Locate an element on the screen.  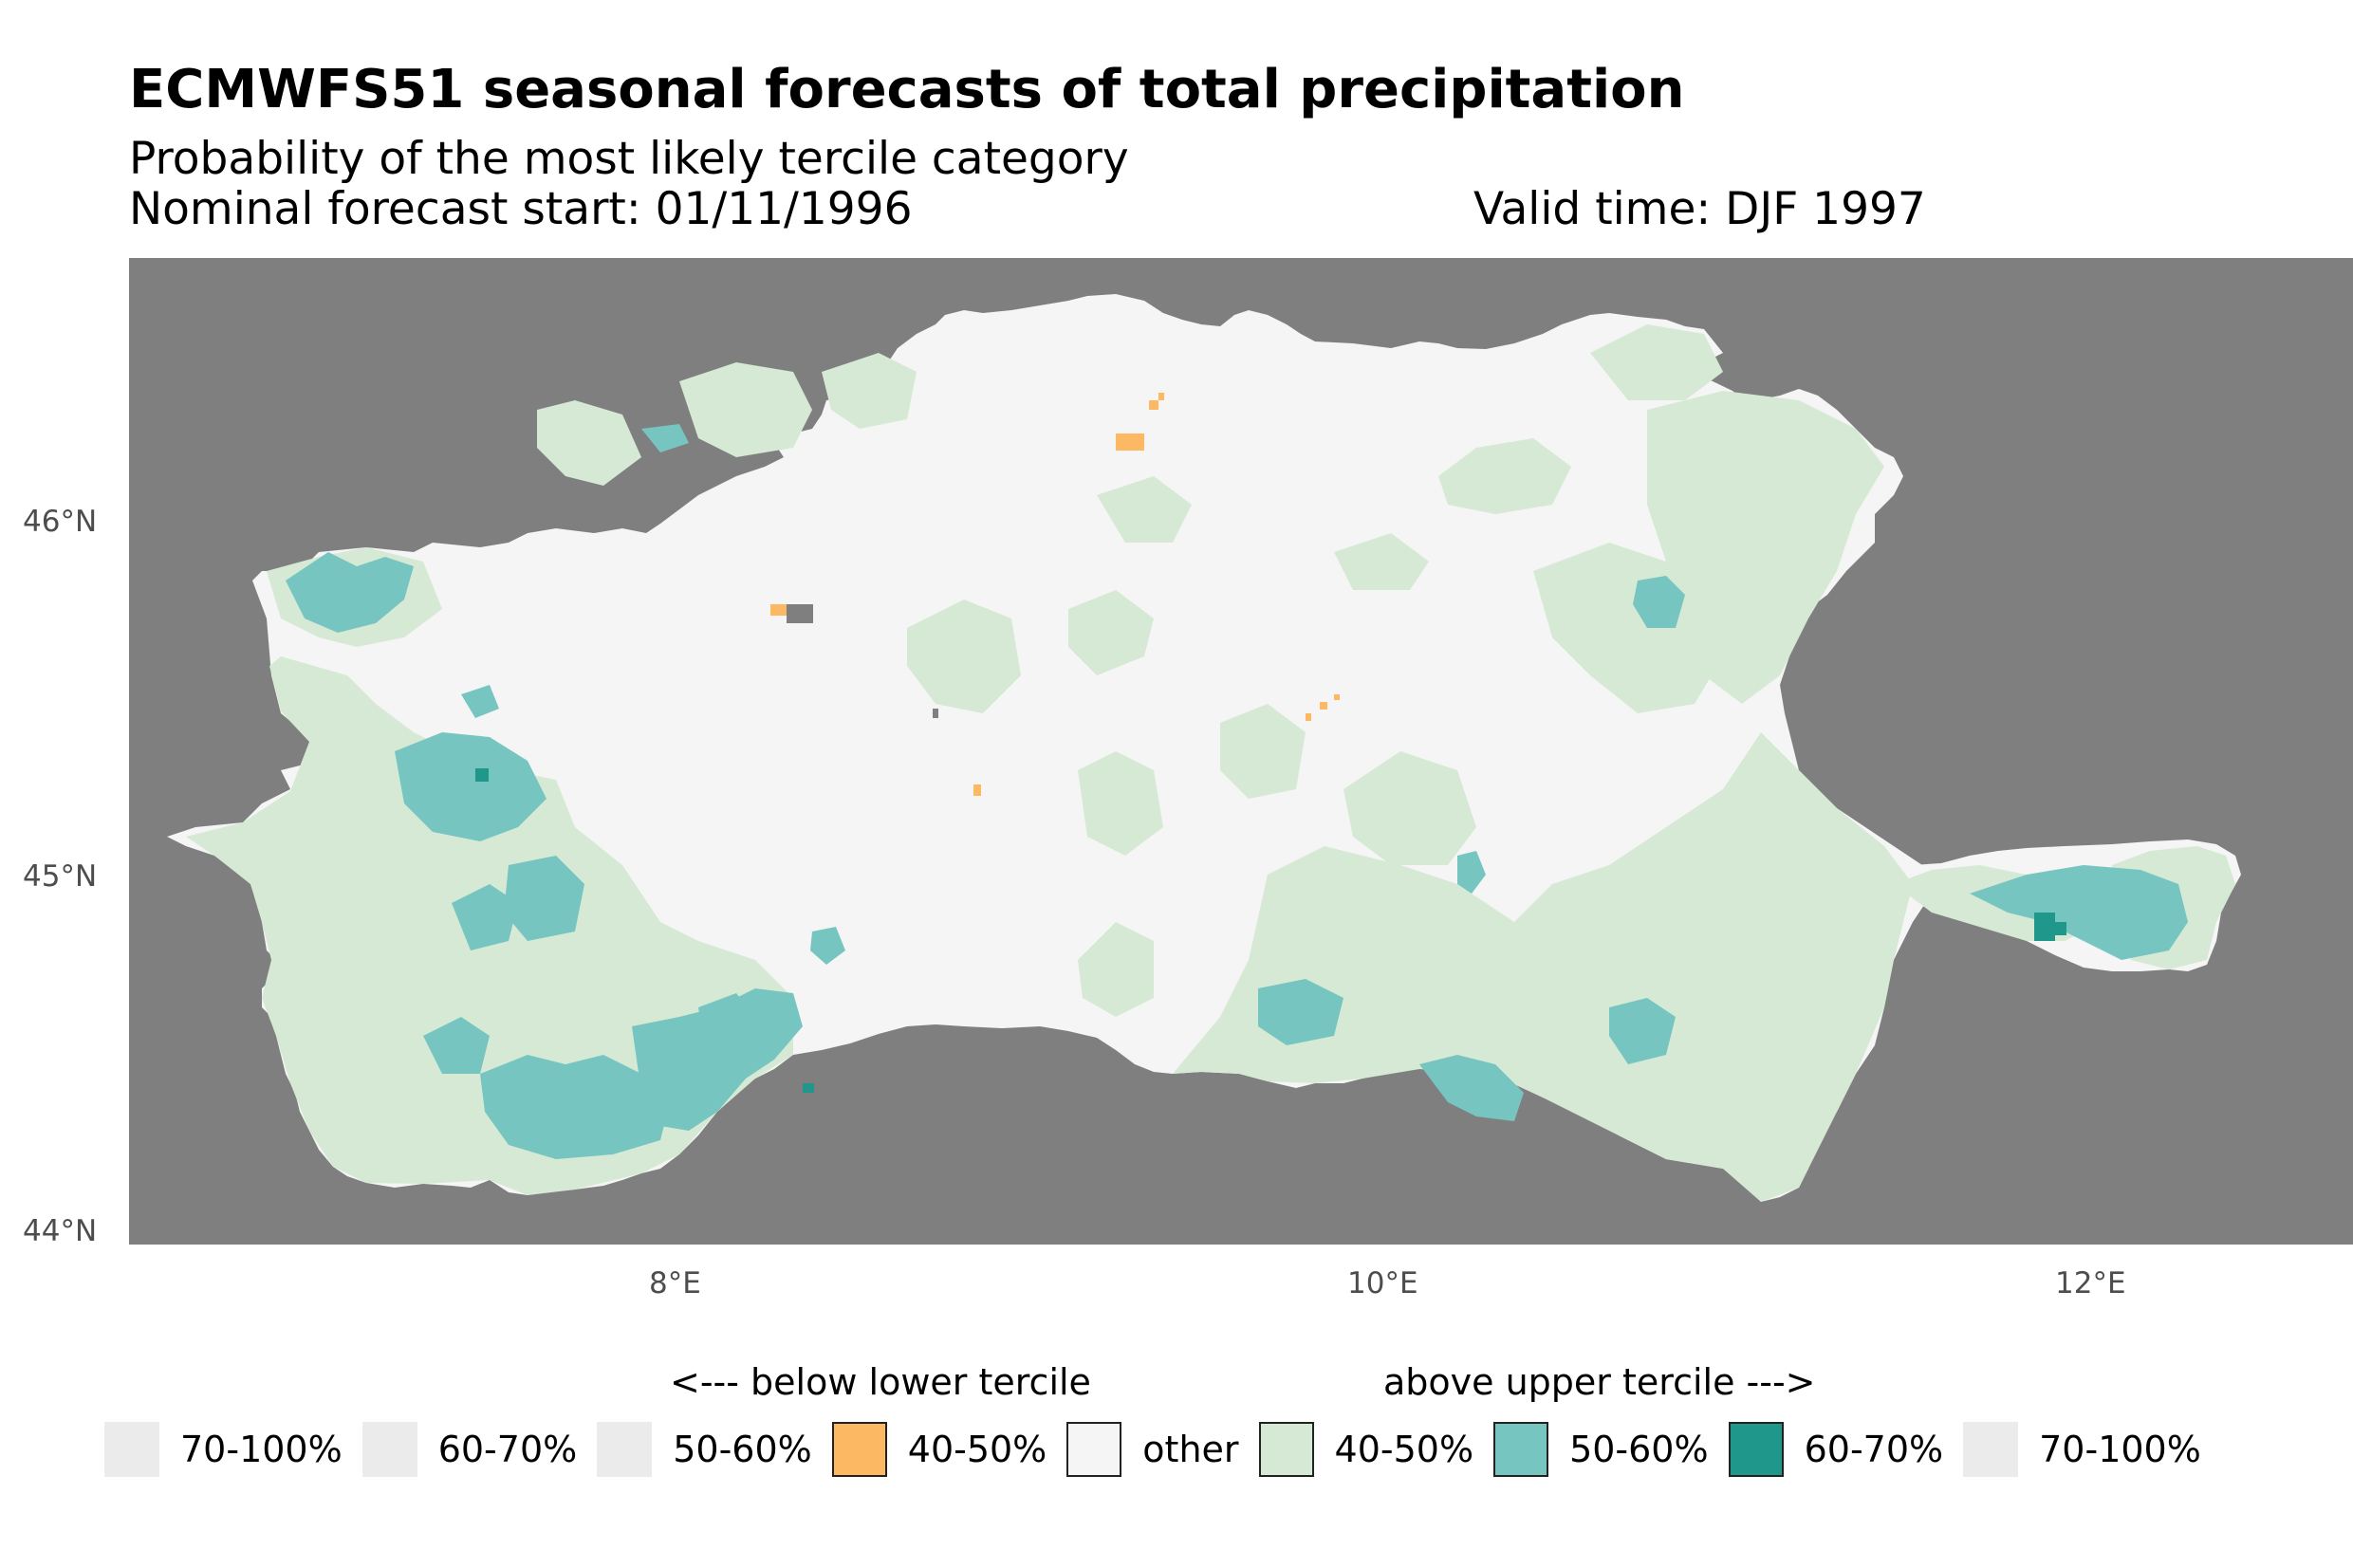
y-tick-label-46n: 46°N is located at coordinates (60, 522).